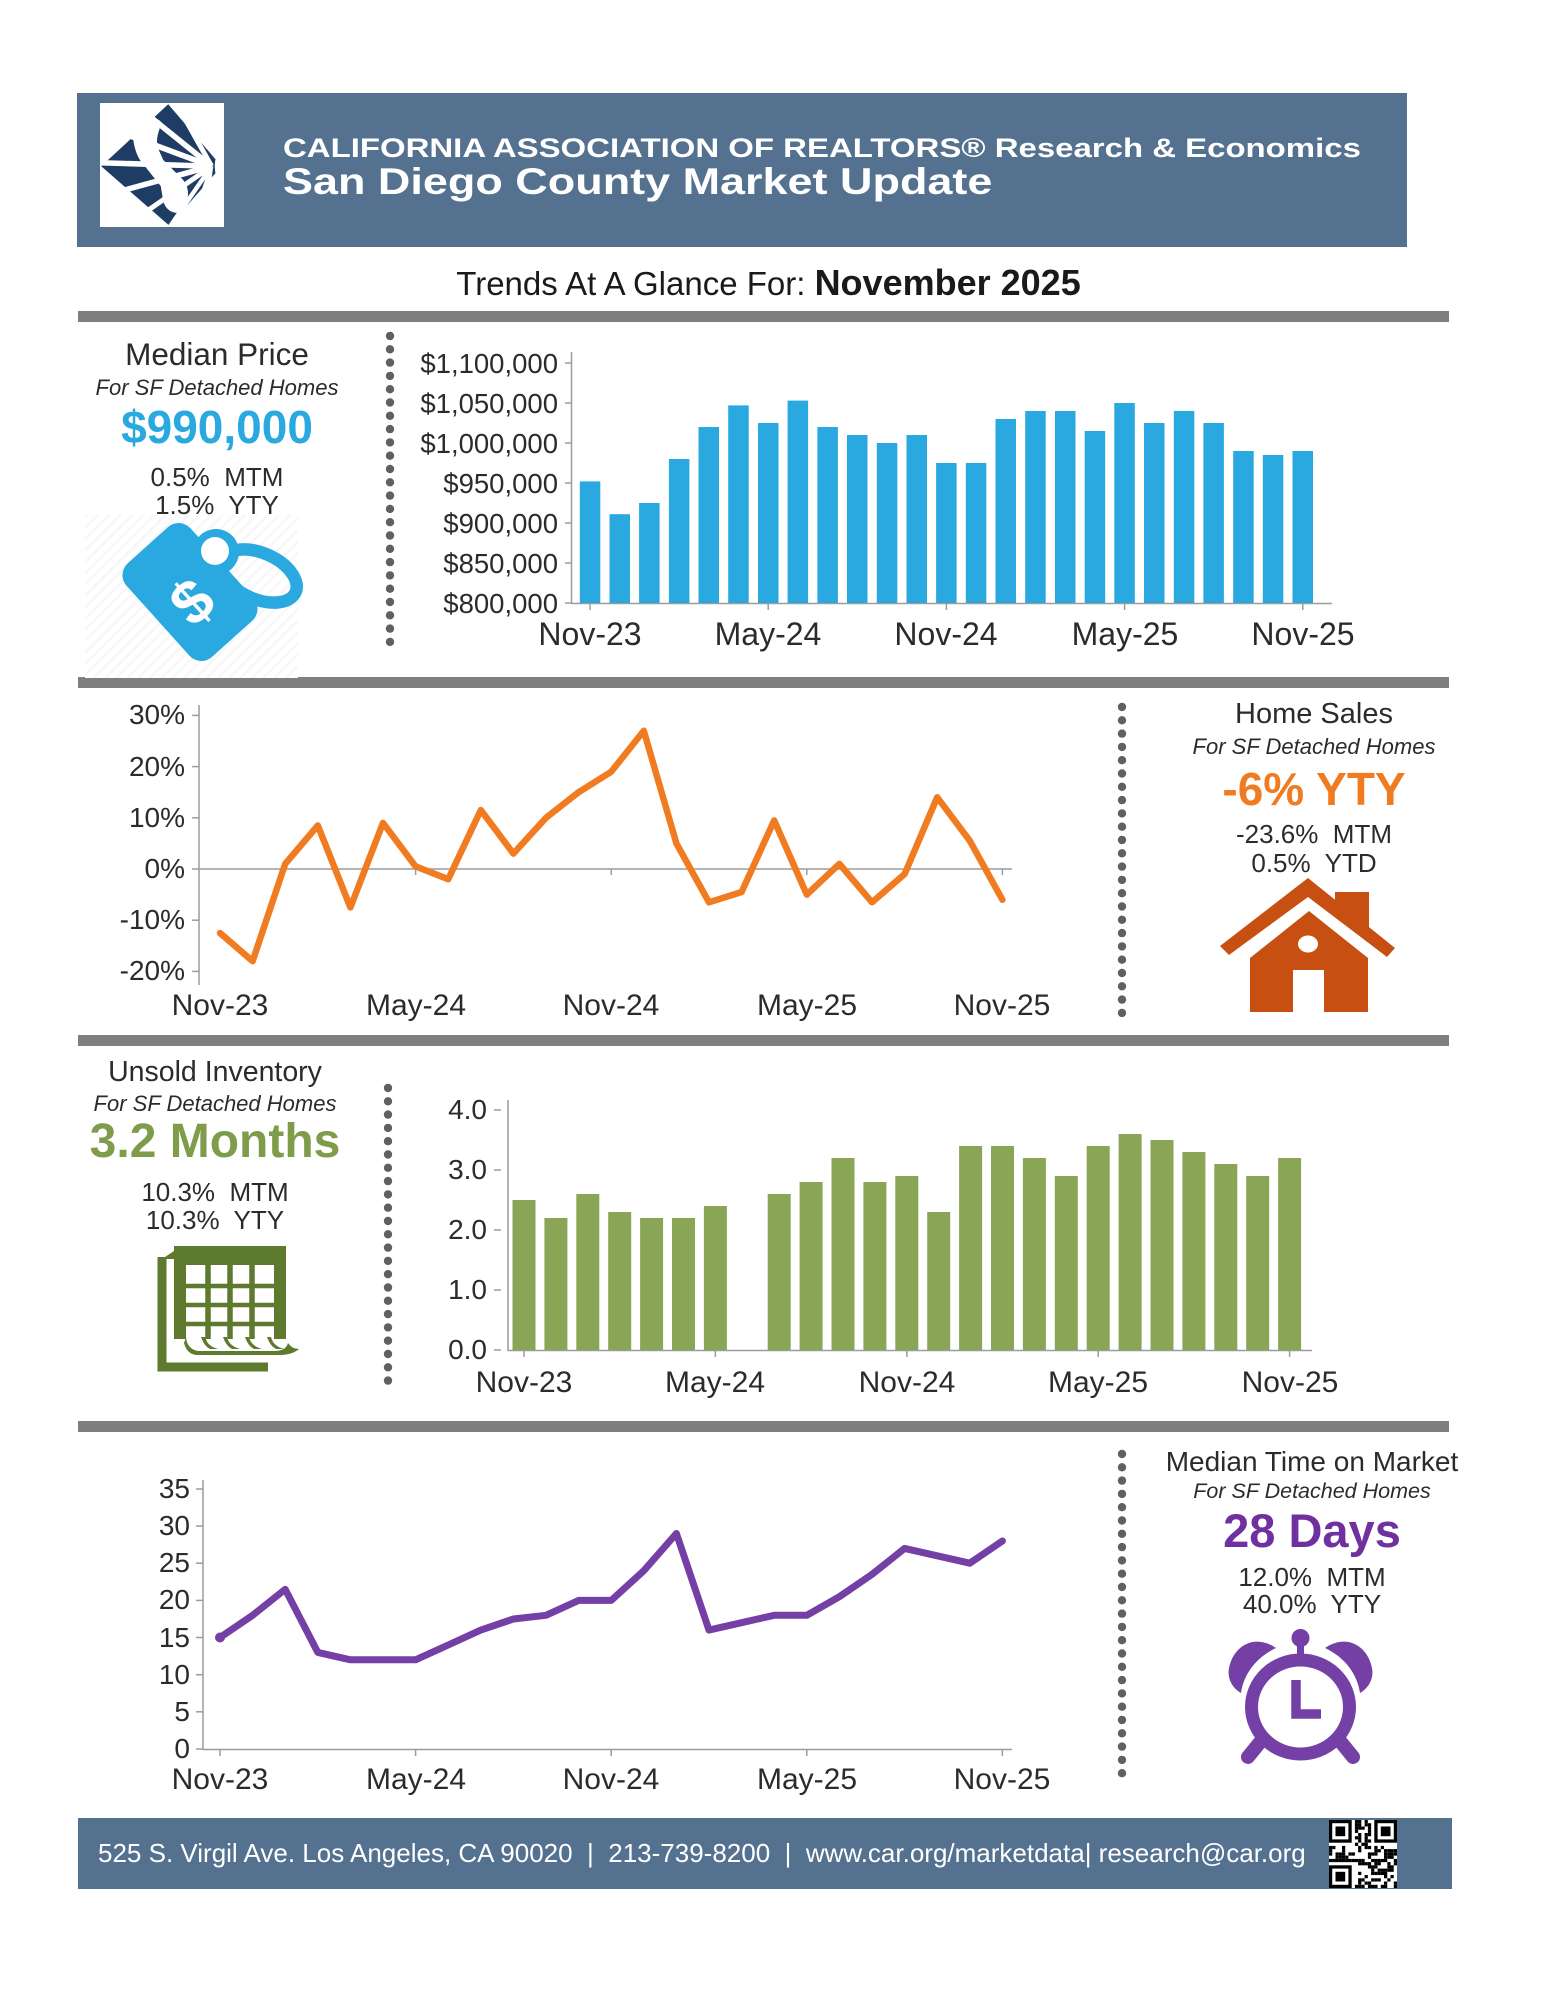 Image resolution: width=1545 pixels, height=2000 pixels. Describe the element at coordinates (157, 714) in the screenshot. I see `svg-text: 30%` at that location.